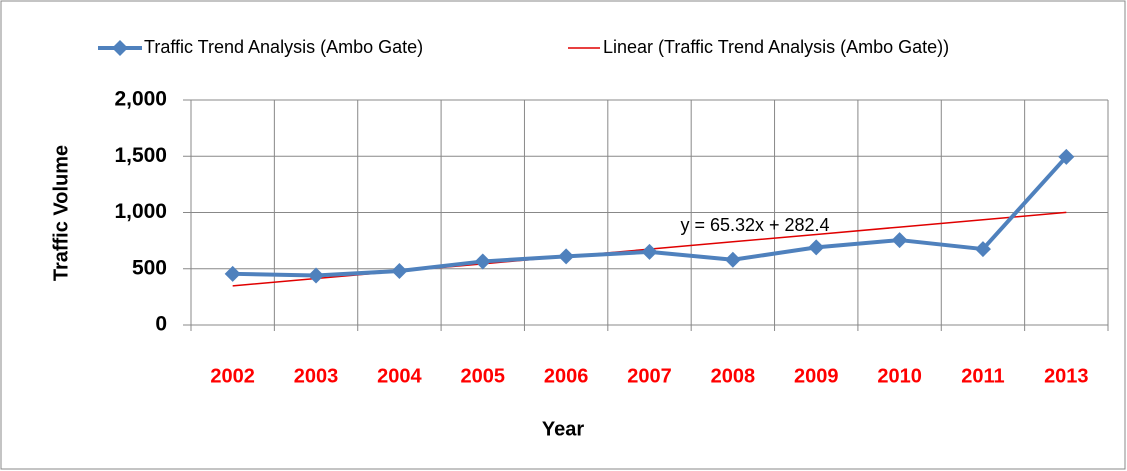 The width and height of the screenshot is (1127, 471). What do you see at coordinates (566, 376) in the screenshot?
I see `x-tick-label: 2006` at bounding box center [566, 376].